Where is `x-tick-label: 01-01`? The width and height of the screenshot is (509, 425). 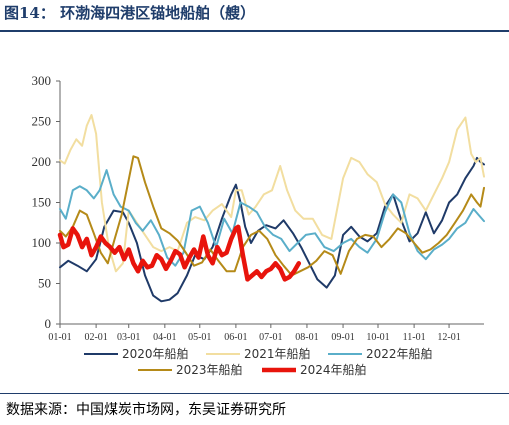
x-tick-label: 01-01 is located at coordinates (59, 337).